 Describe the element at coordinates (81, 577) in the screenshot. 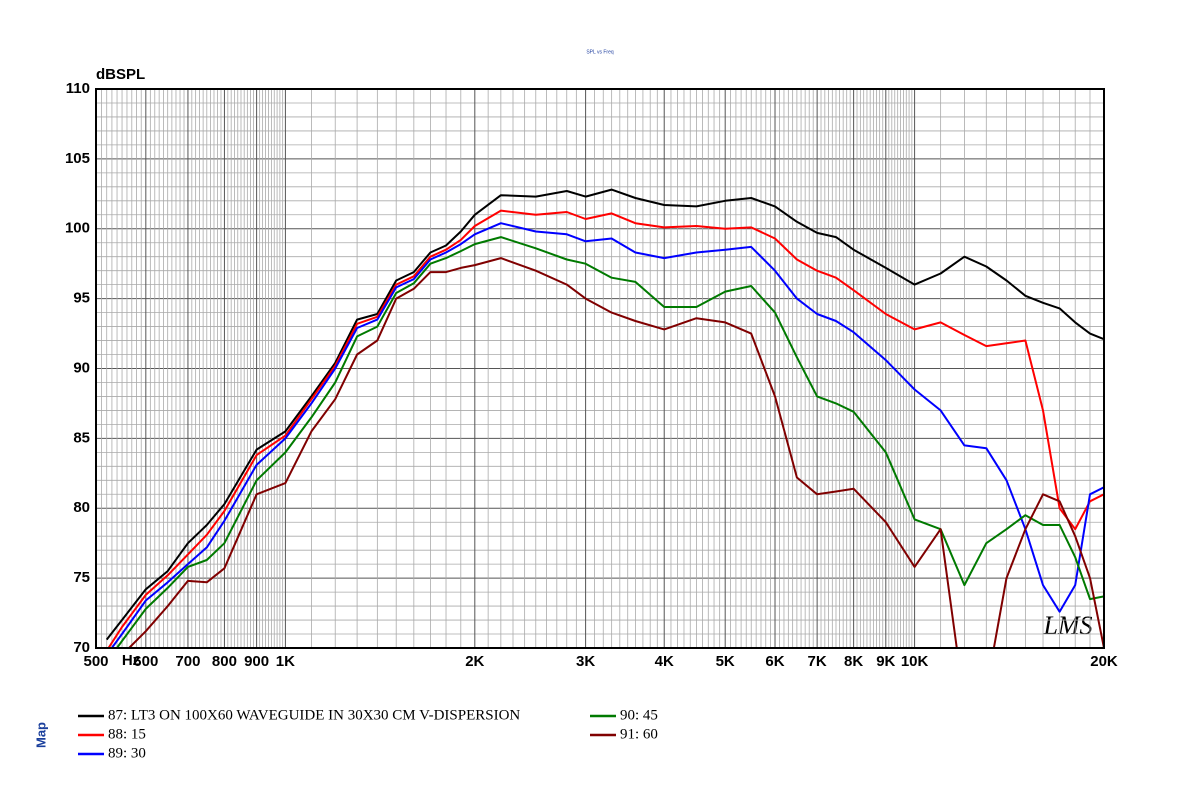

I see `y-tick-label: 75` at that location.